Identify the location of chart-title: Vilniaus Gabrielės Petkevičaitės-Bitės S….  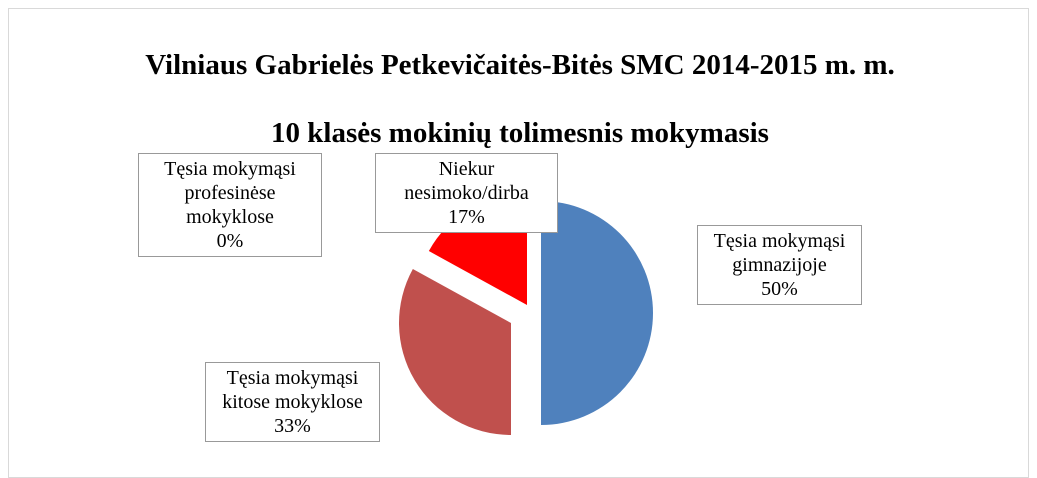
(520, 65).